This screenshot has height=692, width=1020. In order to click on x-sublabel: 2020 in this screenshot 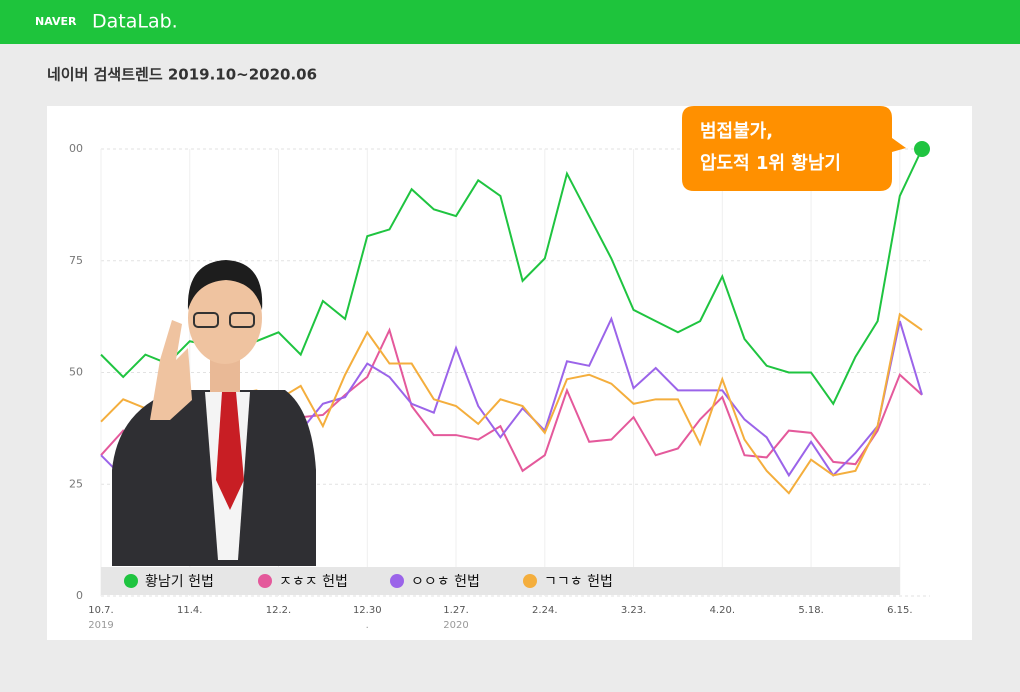, I will do `click(455, 625)`.